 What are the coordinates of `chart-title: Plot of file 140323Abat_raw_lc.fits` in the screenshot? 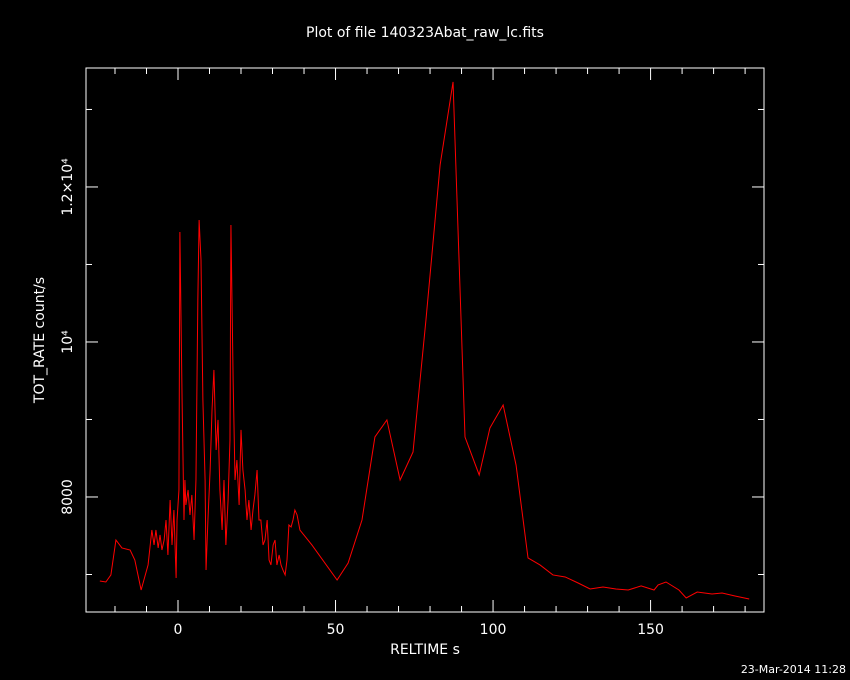 It's located at (425, 33).